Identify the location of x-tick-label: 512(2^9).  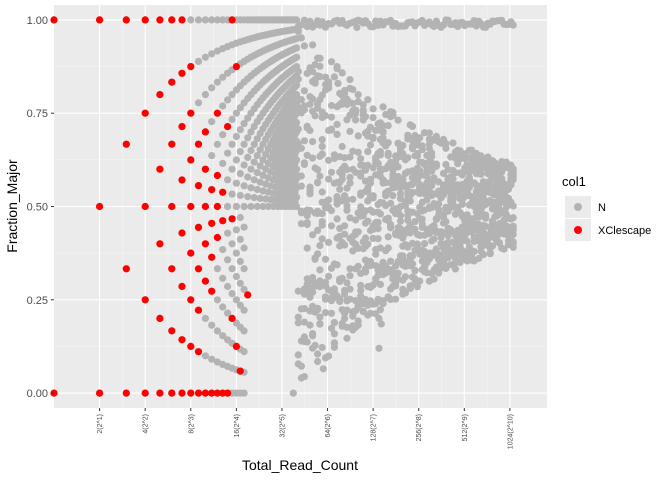
(465, 427).